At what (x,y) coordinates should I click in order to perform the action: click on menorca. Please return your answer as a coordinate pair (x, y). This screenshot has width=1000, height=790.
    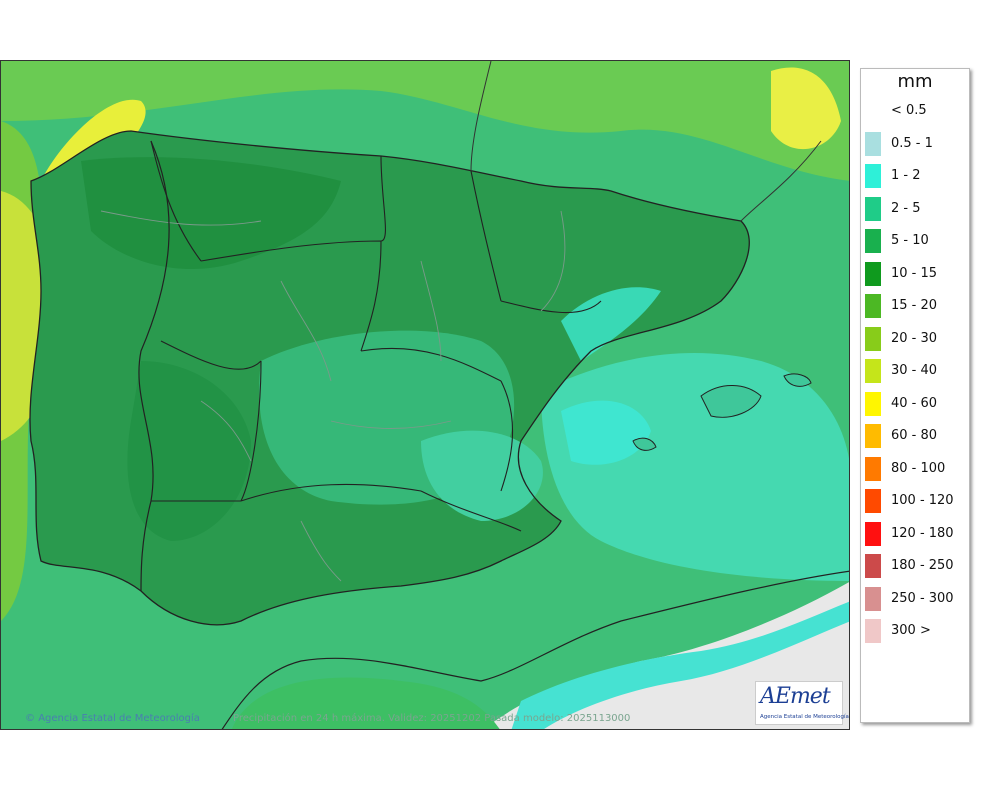
    Looking at the image, I should click on (797, 380).